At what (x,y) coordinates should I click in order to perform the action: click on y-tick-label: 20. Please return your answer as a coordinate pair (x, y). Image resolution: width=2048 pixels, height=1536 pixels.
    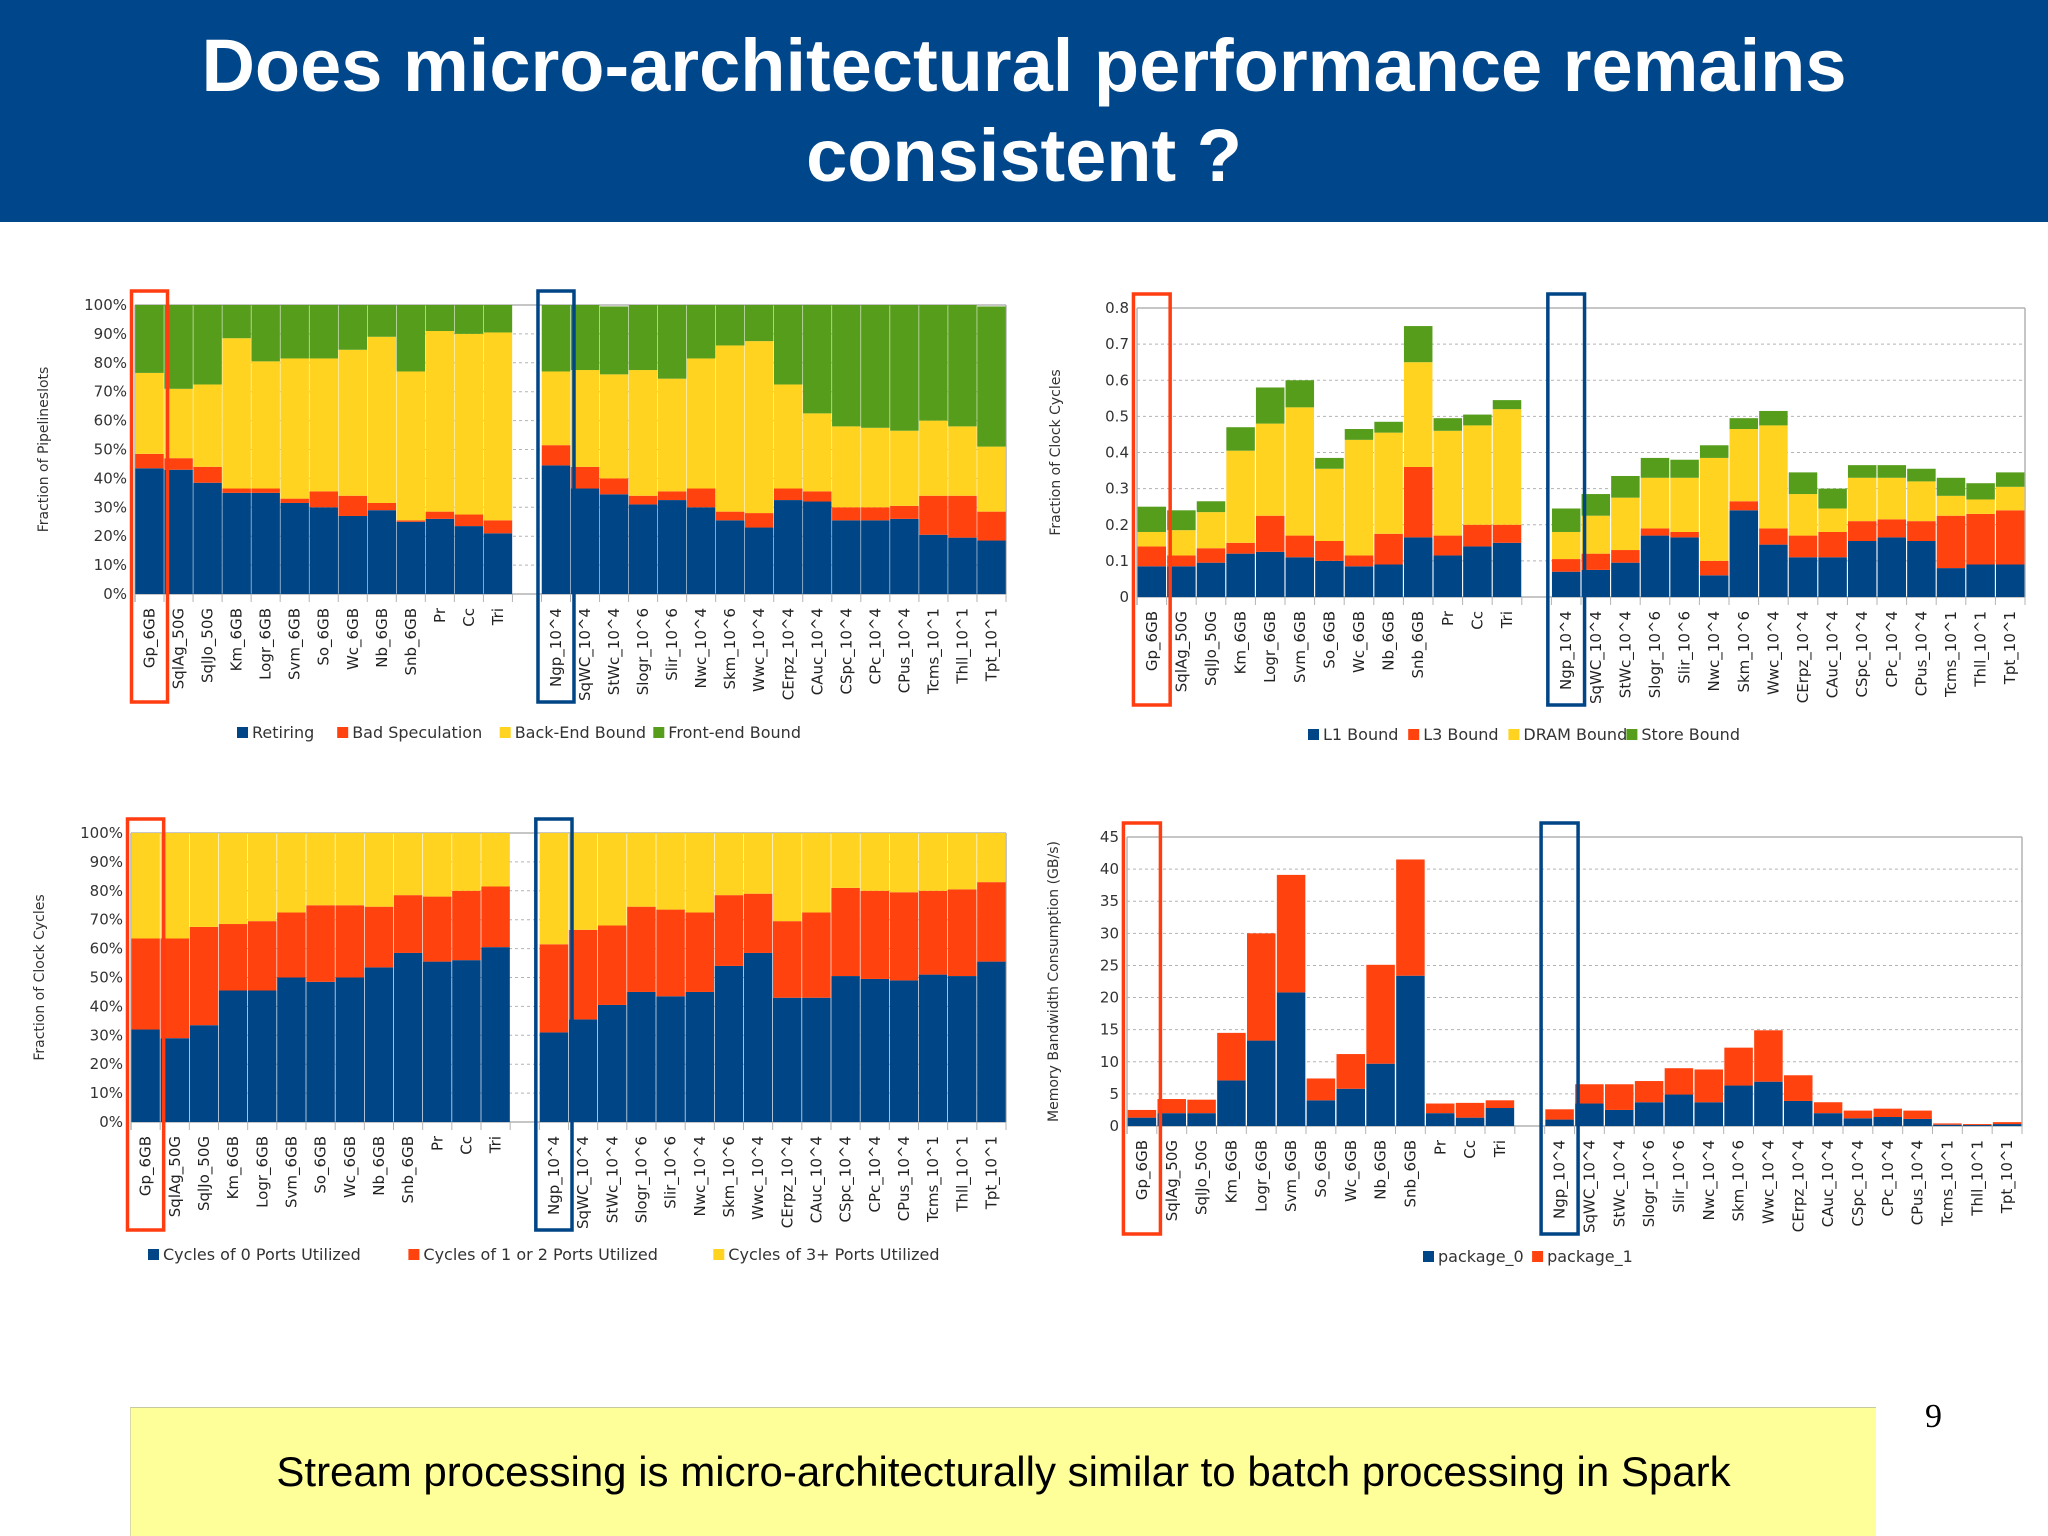
    Looking at the image, I should click on (1109, 998).